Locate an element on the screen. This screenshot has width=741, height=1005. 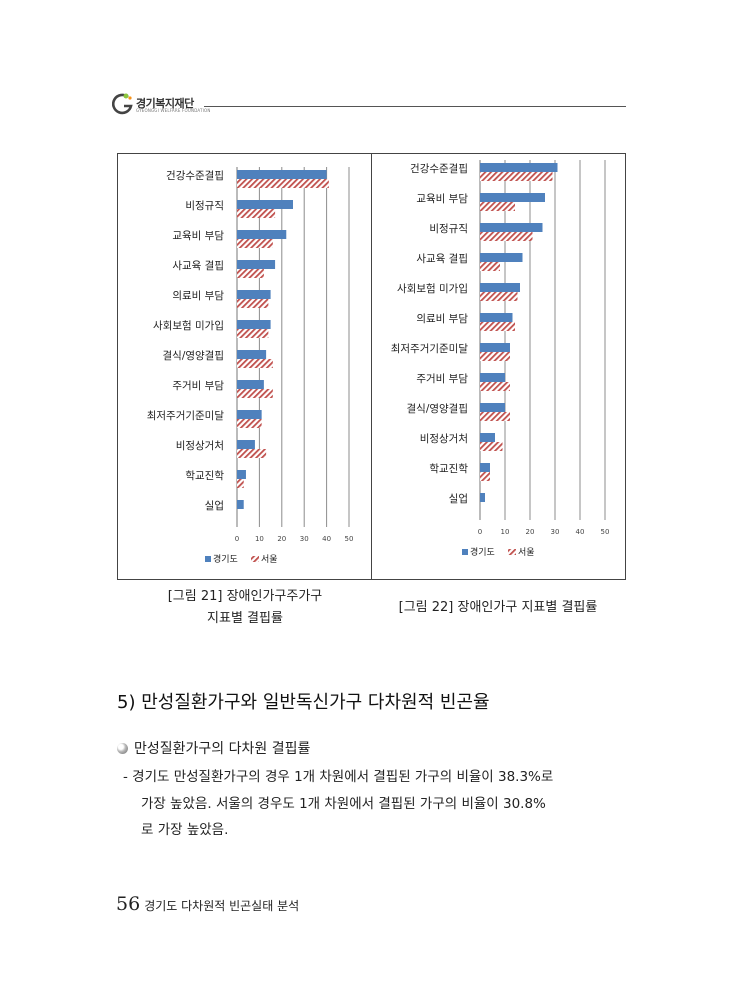
legend-swatch-seoul is located at coordinates (255, 559).